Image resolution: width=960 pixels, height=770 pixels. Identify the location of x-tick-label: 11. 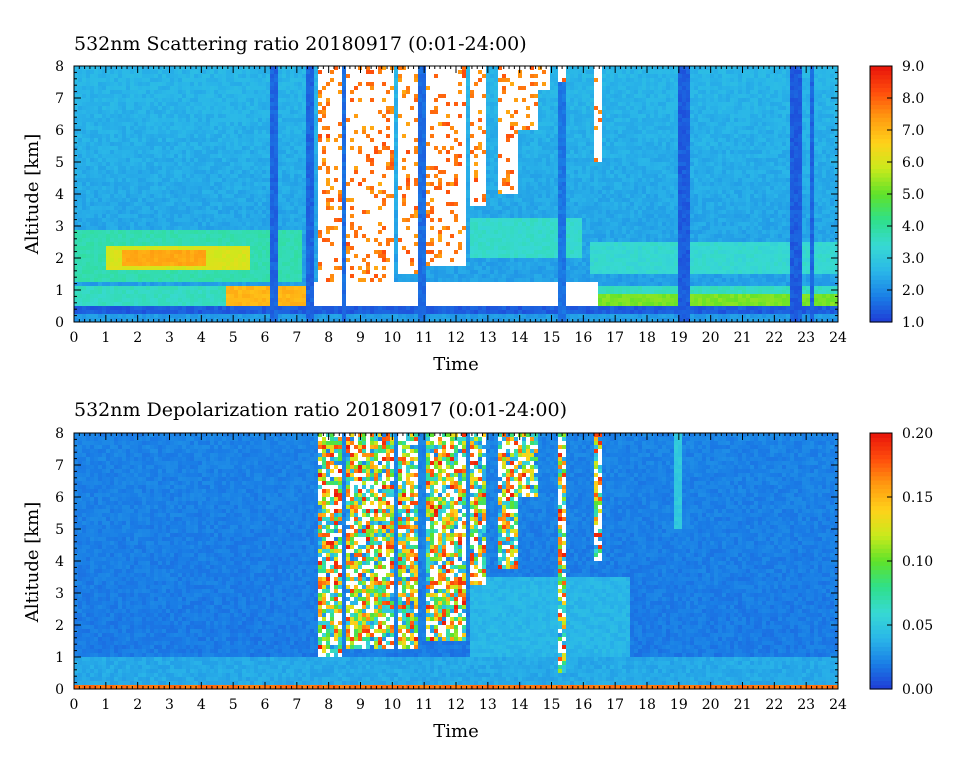
(424, 338).